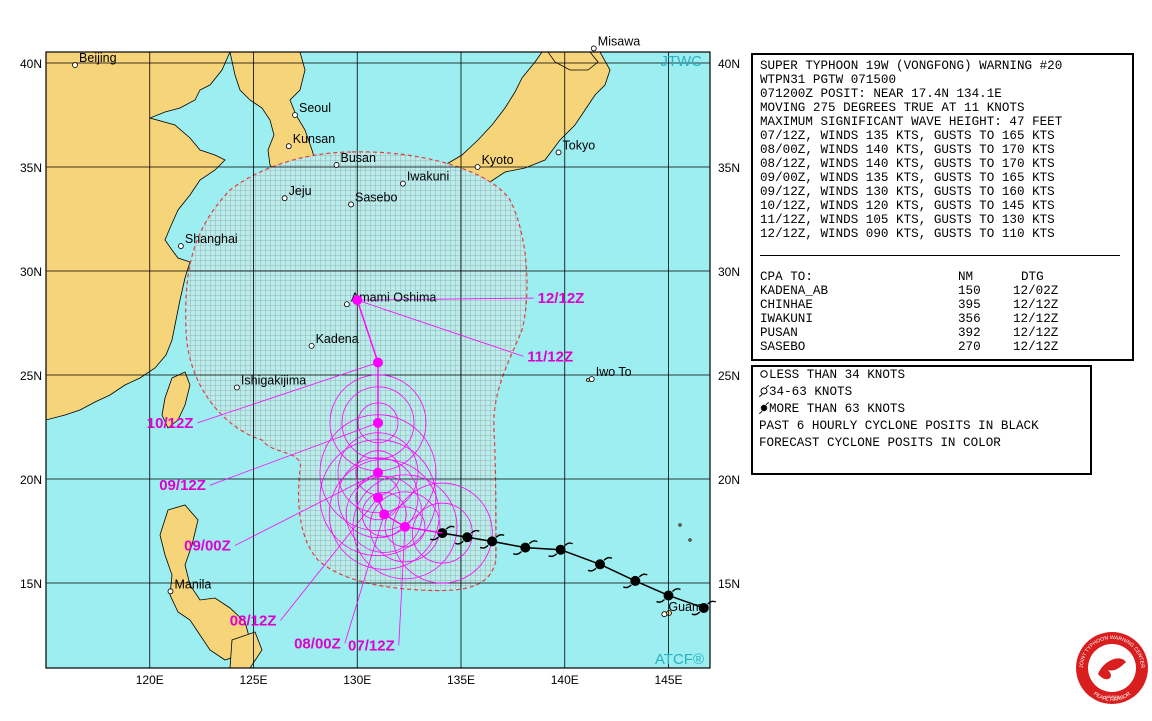 The height and width of the screenshot is (721, 1152). Describe the element at coordinates (907, 178) in the screenshot. I see `warning-line: 09/00Z, WINDS 135 KTS, GUSTS TO 165 KTS` at that location.